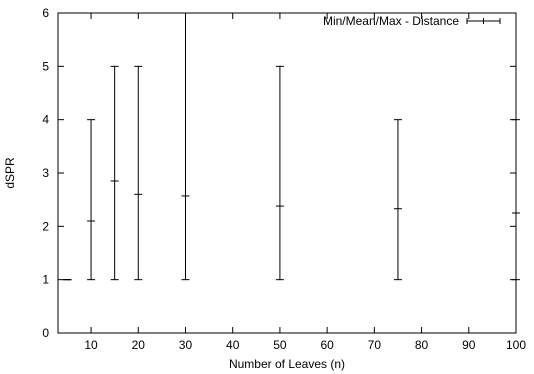 This screenshot has height=374, width=534. Describe the element at coordinates (327, 345) in the screenshot. I see `x-tick-label: 60` at that location.